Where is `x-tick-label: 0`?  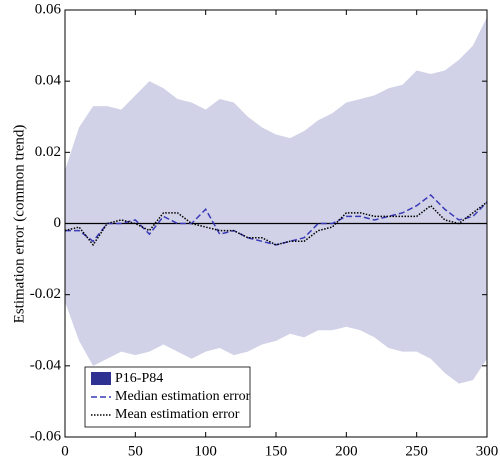
x-tick-label: 0 is located at coordinates (65, 451).